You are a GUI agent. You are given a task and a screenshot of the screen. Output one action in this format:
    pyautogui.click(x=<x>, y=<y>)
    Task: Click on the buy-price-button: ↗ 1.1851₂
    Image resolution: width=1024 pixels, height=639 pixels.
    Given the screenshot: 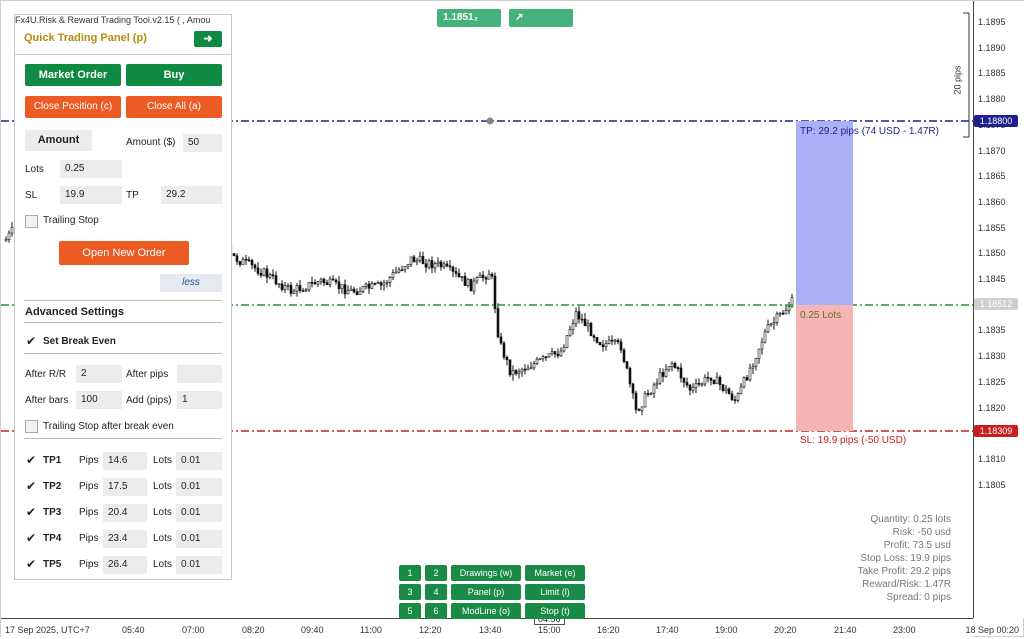 What is the action you would take?
    pyautogui.click(x=541, y=25)
    